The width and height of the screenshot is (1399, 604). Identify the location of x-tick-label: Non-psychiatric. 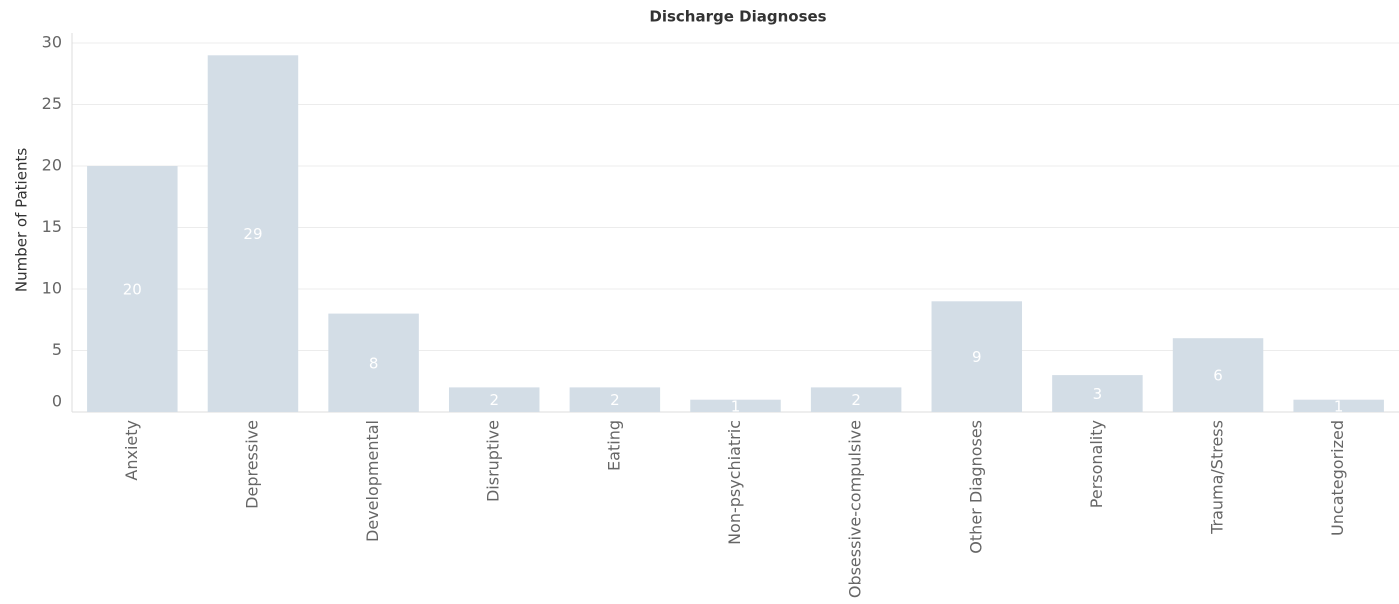
(734, 482).